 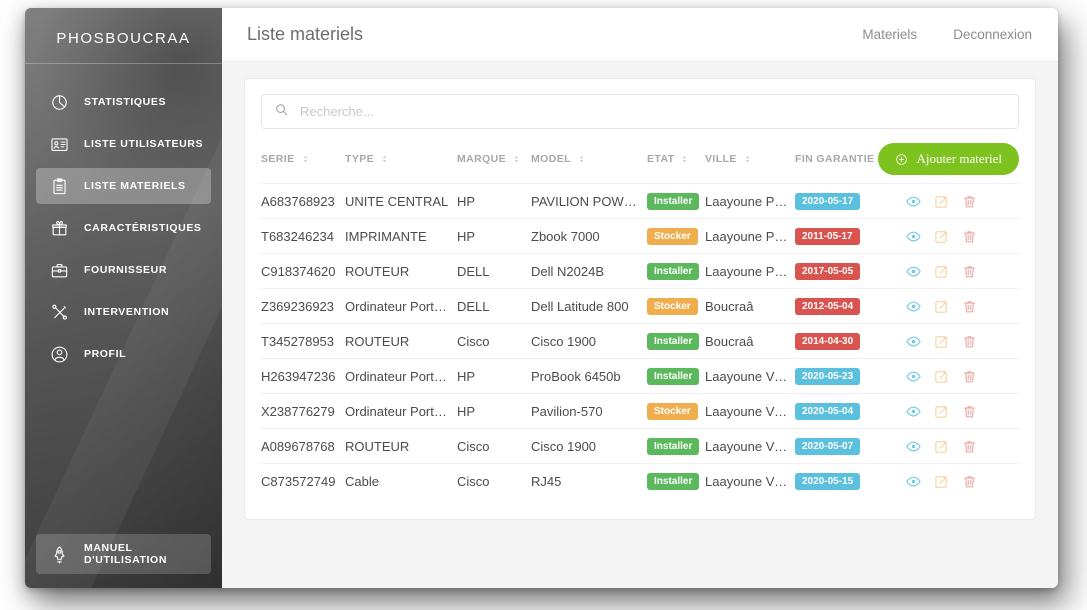 What do you see at coordinates (482, 159) in the screenshot?
I see `column-label: MARQUE` at bounding box center [482, 159].